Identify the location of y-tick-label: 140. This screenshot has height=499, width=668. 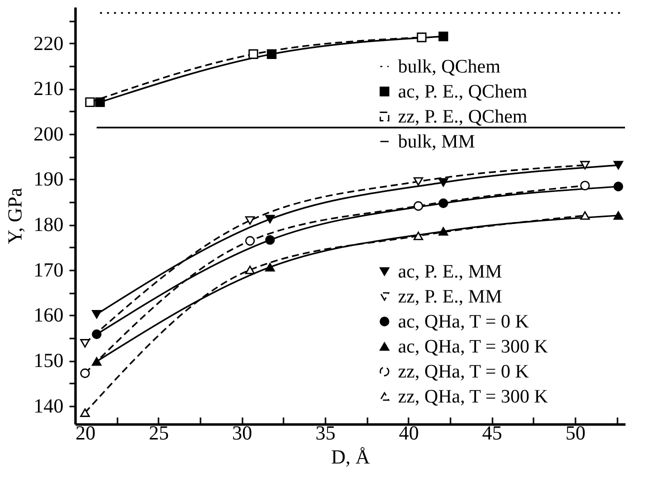
(49, 406).